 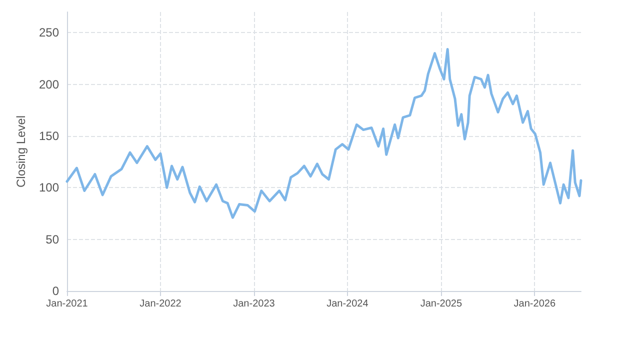 I want to click on y-tick-label: 200, so click(x=49, y=84).